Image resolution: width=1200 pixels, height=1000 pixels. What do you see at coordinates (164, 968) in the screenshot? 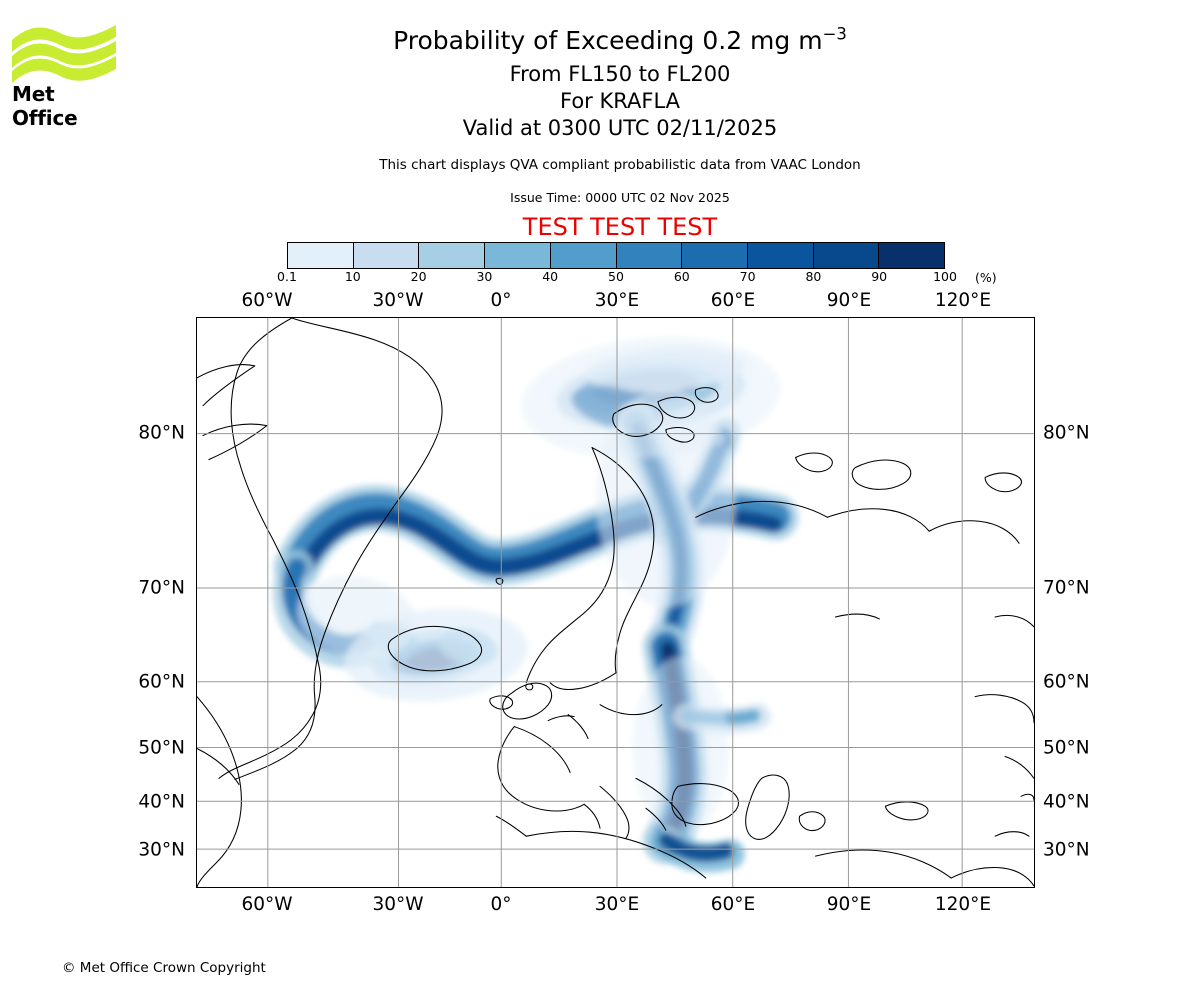
I see `copyright-notice: © Met Office Crown Copyright` at bounding box center [164, 968].